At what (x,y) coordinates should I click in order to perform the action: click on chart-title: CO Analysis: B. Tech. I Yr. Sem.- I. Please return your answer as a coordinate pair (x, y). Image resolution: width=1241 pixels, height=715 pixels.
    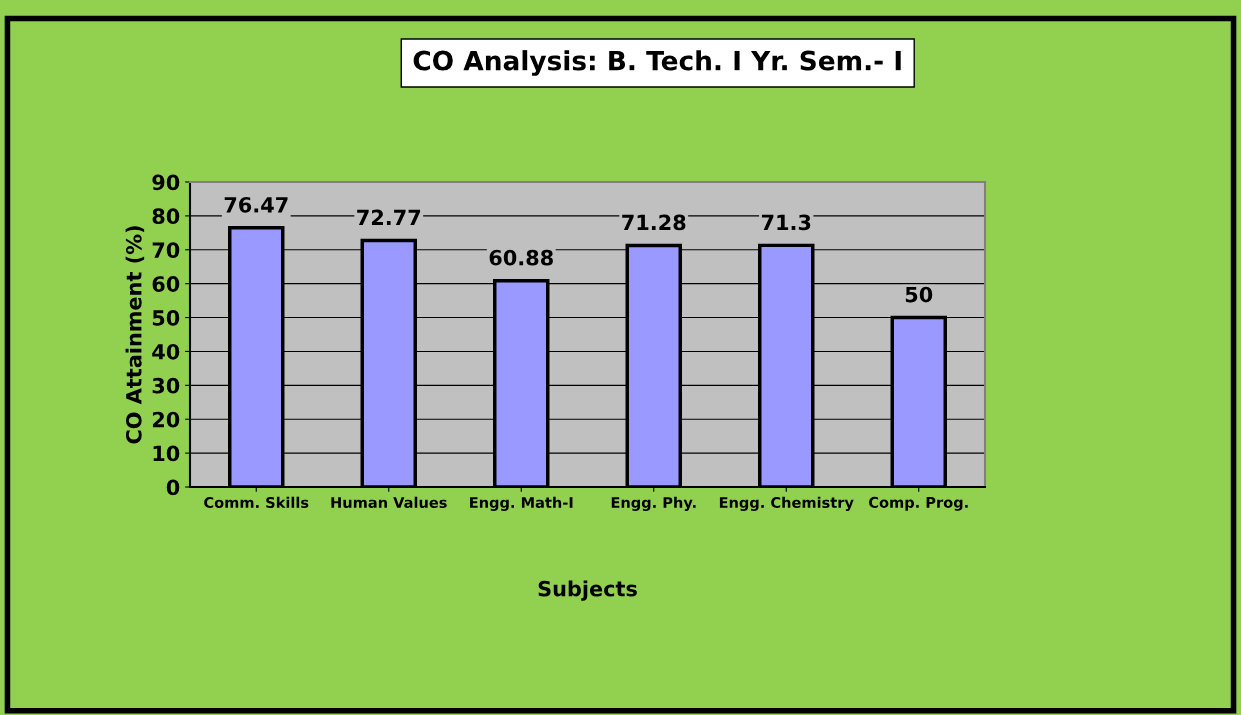
    Looking at the image, I should click on (657, 63).